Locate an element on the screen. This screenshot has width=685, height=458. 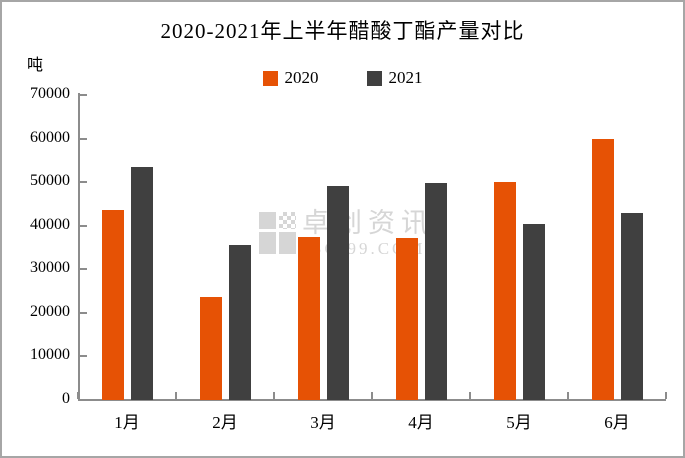
legend-item-2020: 2020 is located at coordinates (290, 78).